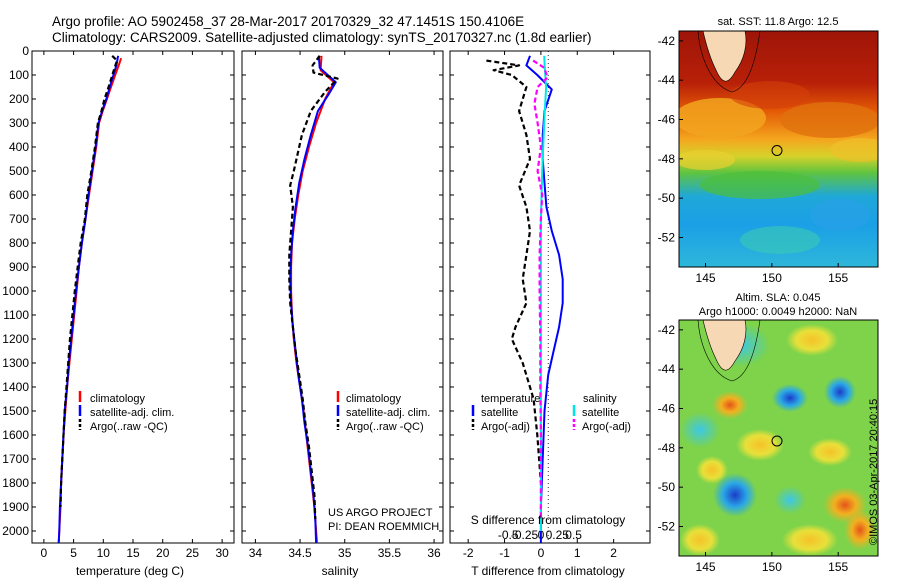 The image size is (900, 580). What do you see at coordinates (19, 171) in the screenshot?
I see `y-tick-label: 500` at bounding box center [19, 171].